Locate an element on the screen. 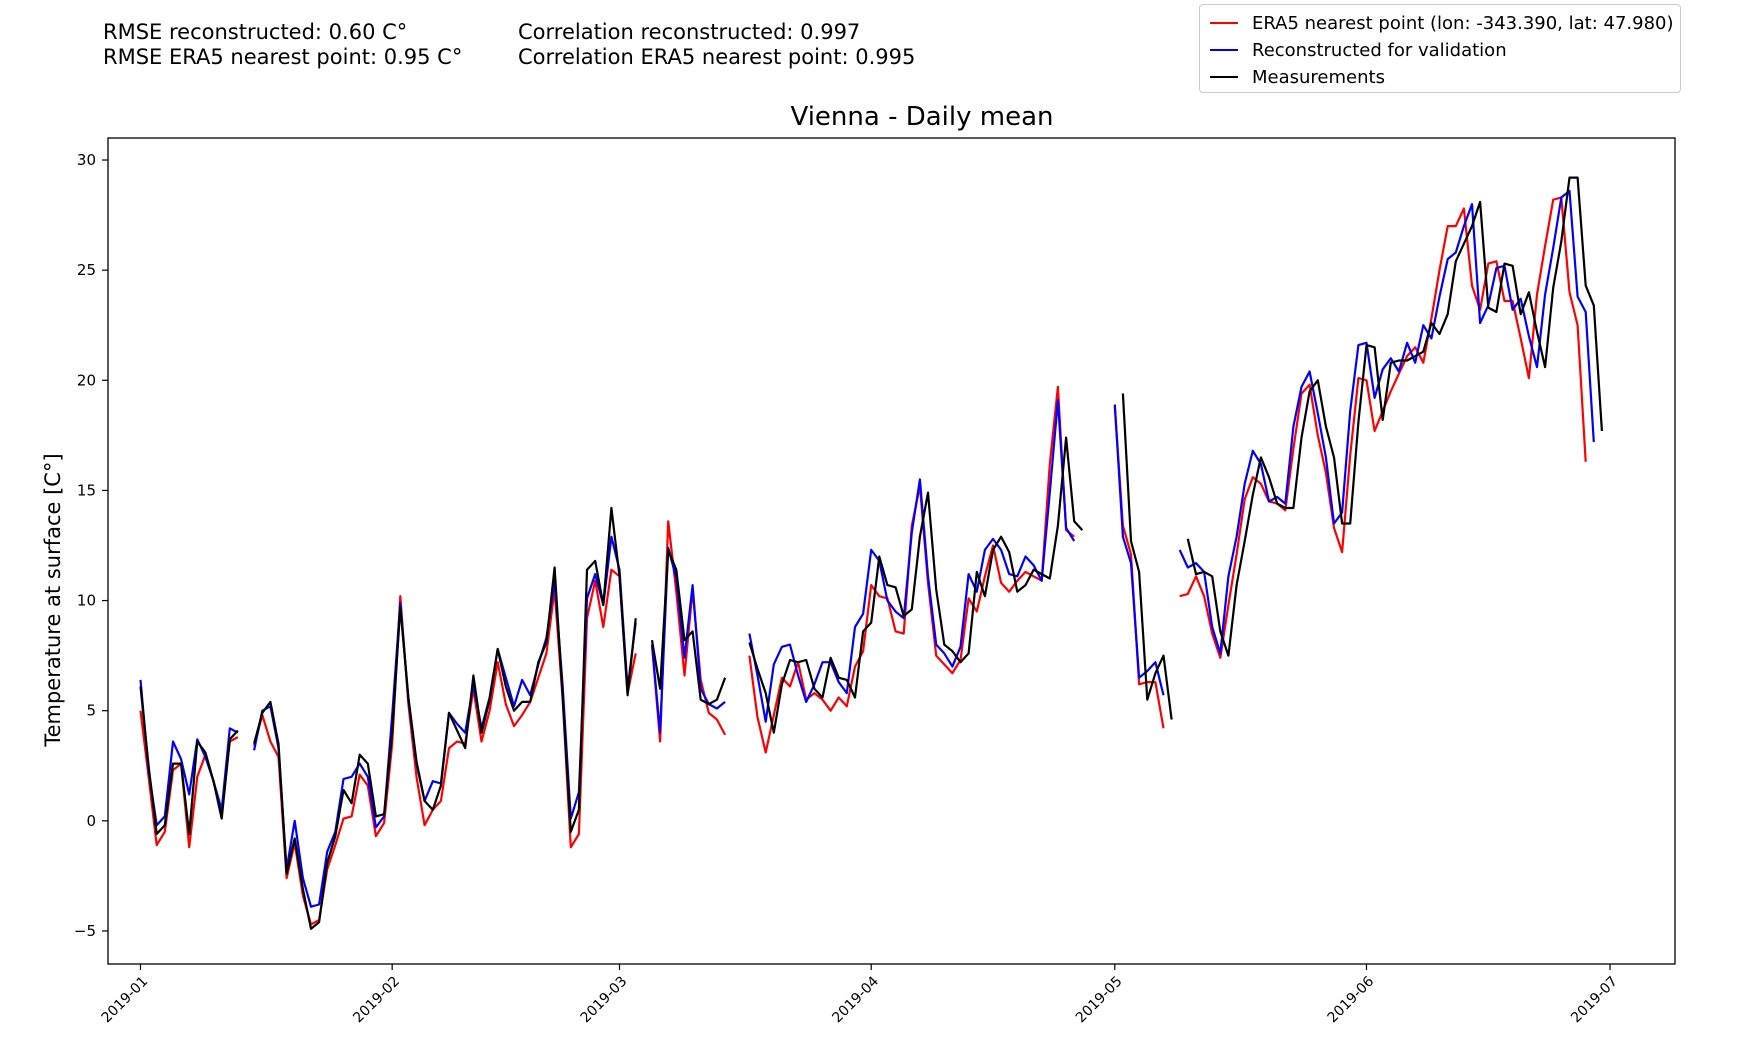 This screenshot has width=1750, height=1050. y-tick-label: 25 is located at coordinates (86, 270).